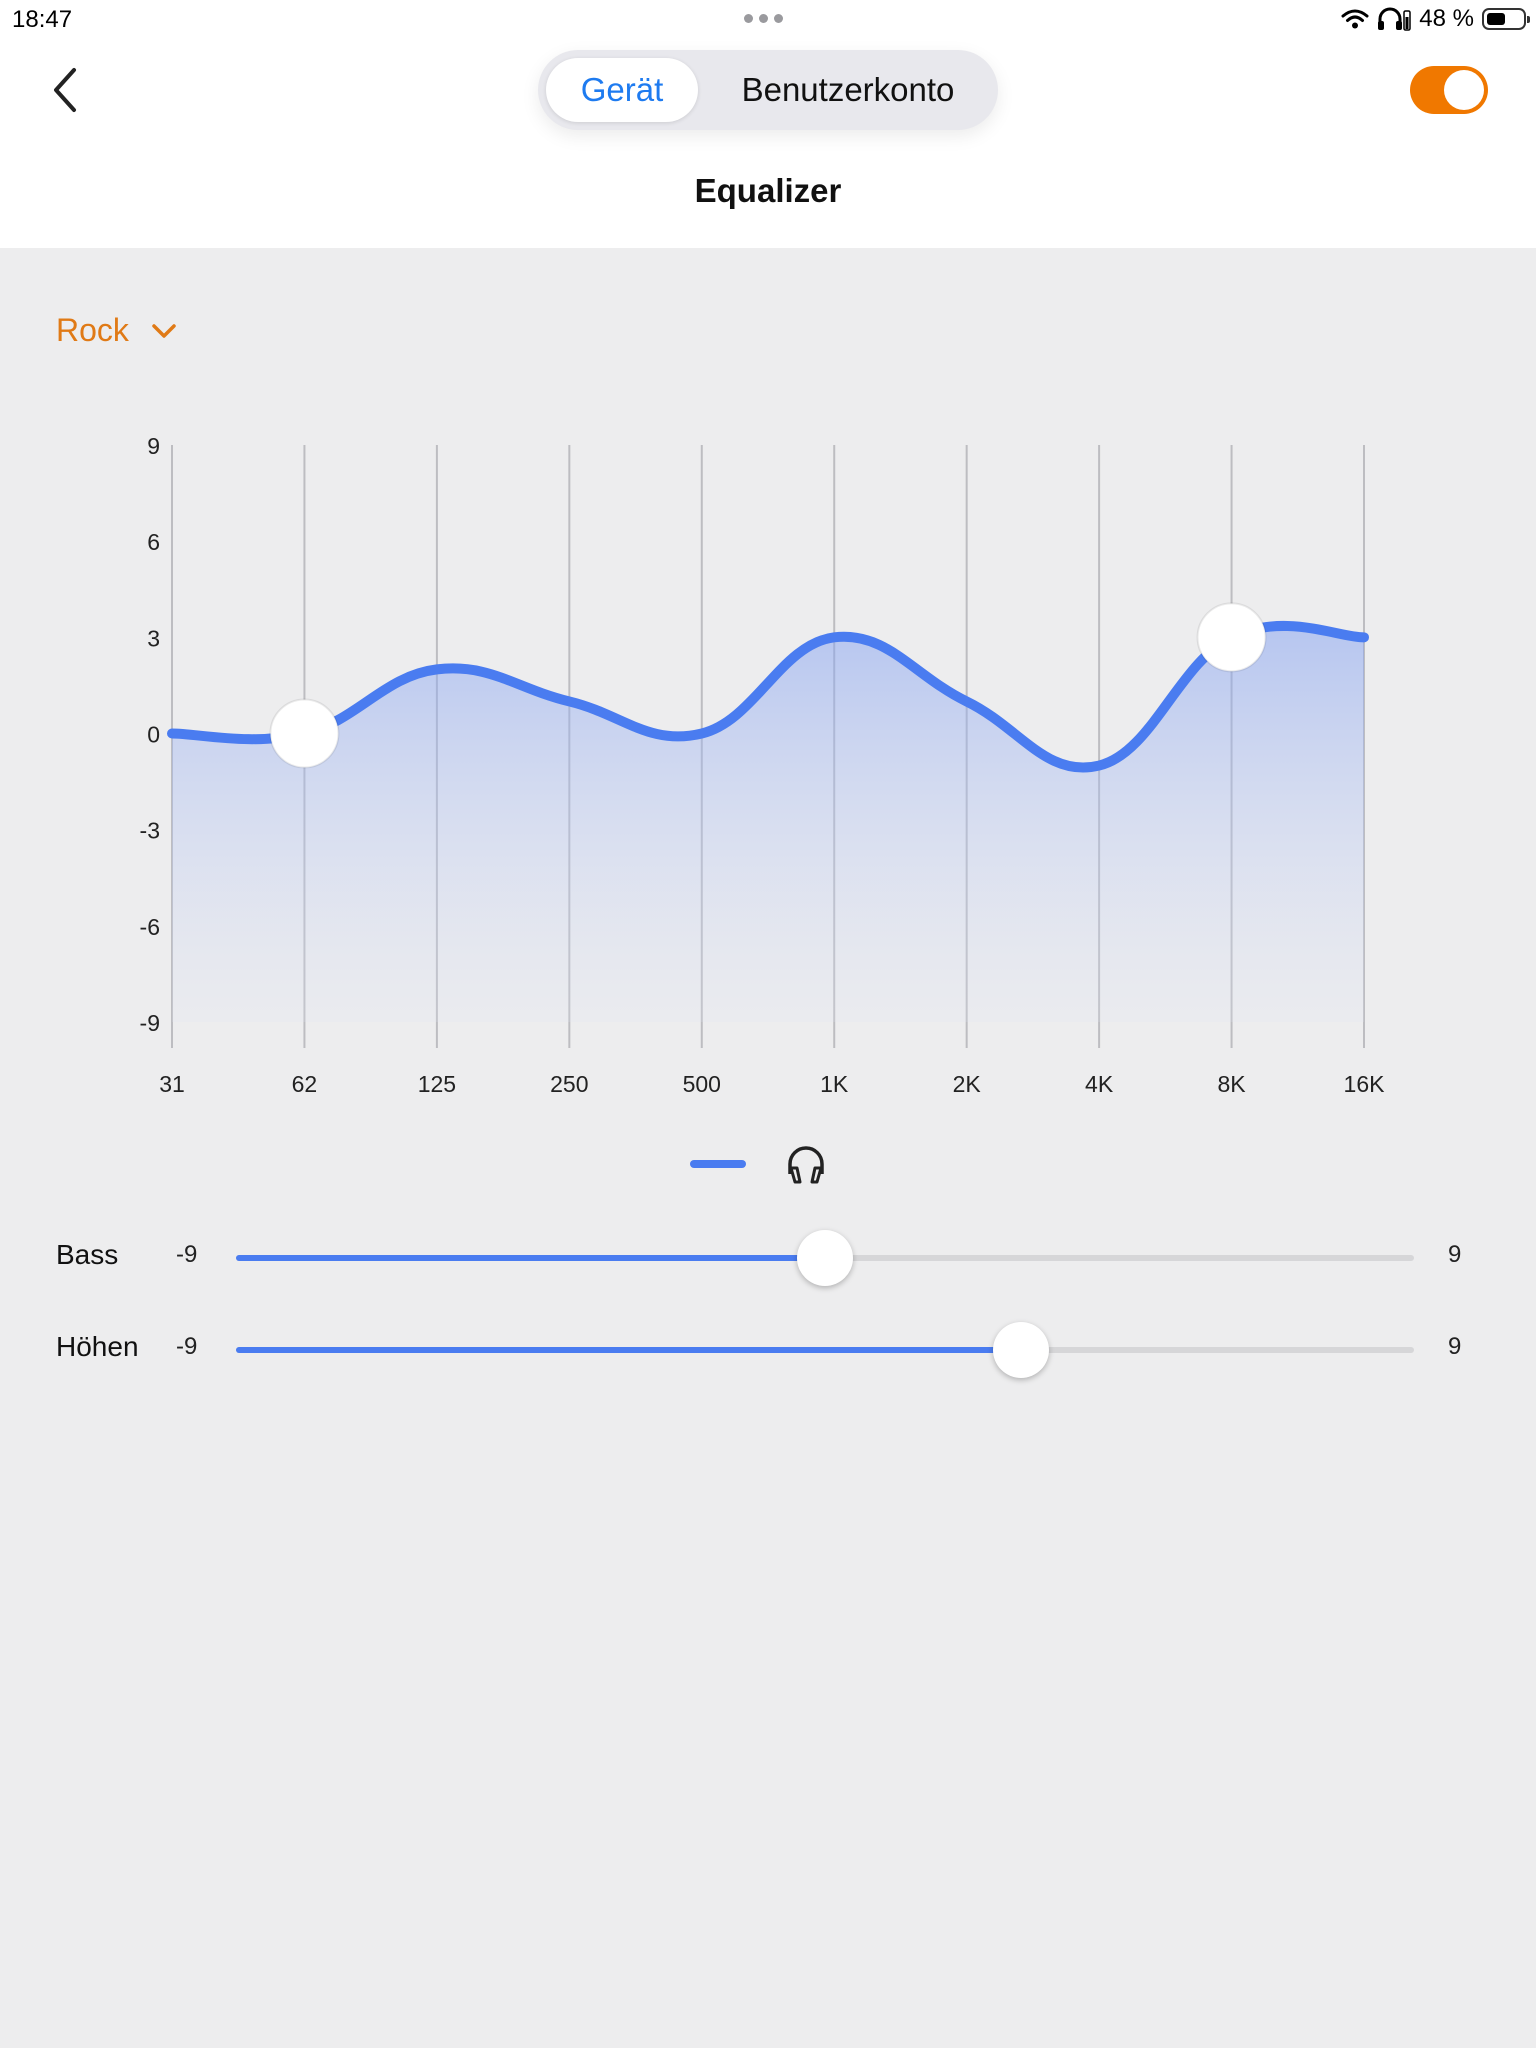 This screenshot has height=2048, width=1536. Describe the element at coordinates (97, 1346) in the screenshot. I see `treble-label: Höhen` at that location.